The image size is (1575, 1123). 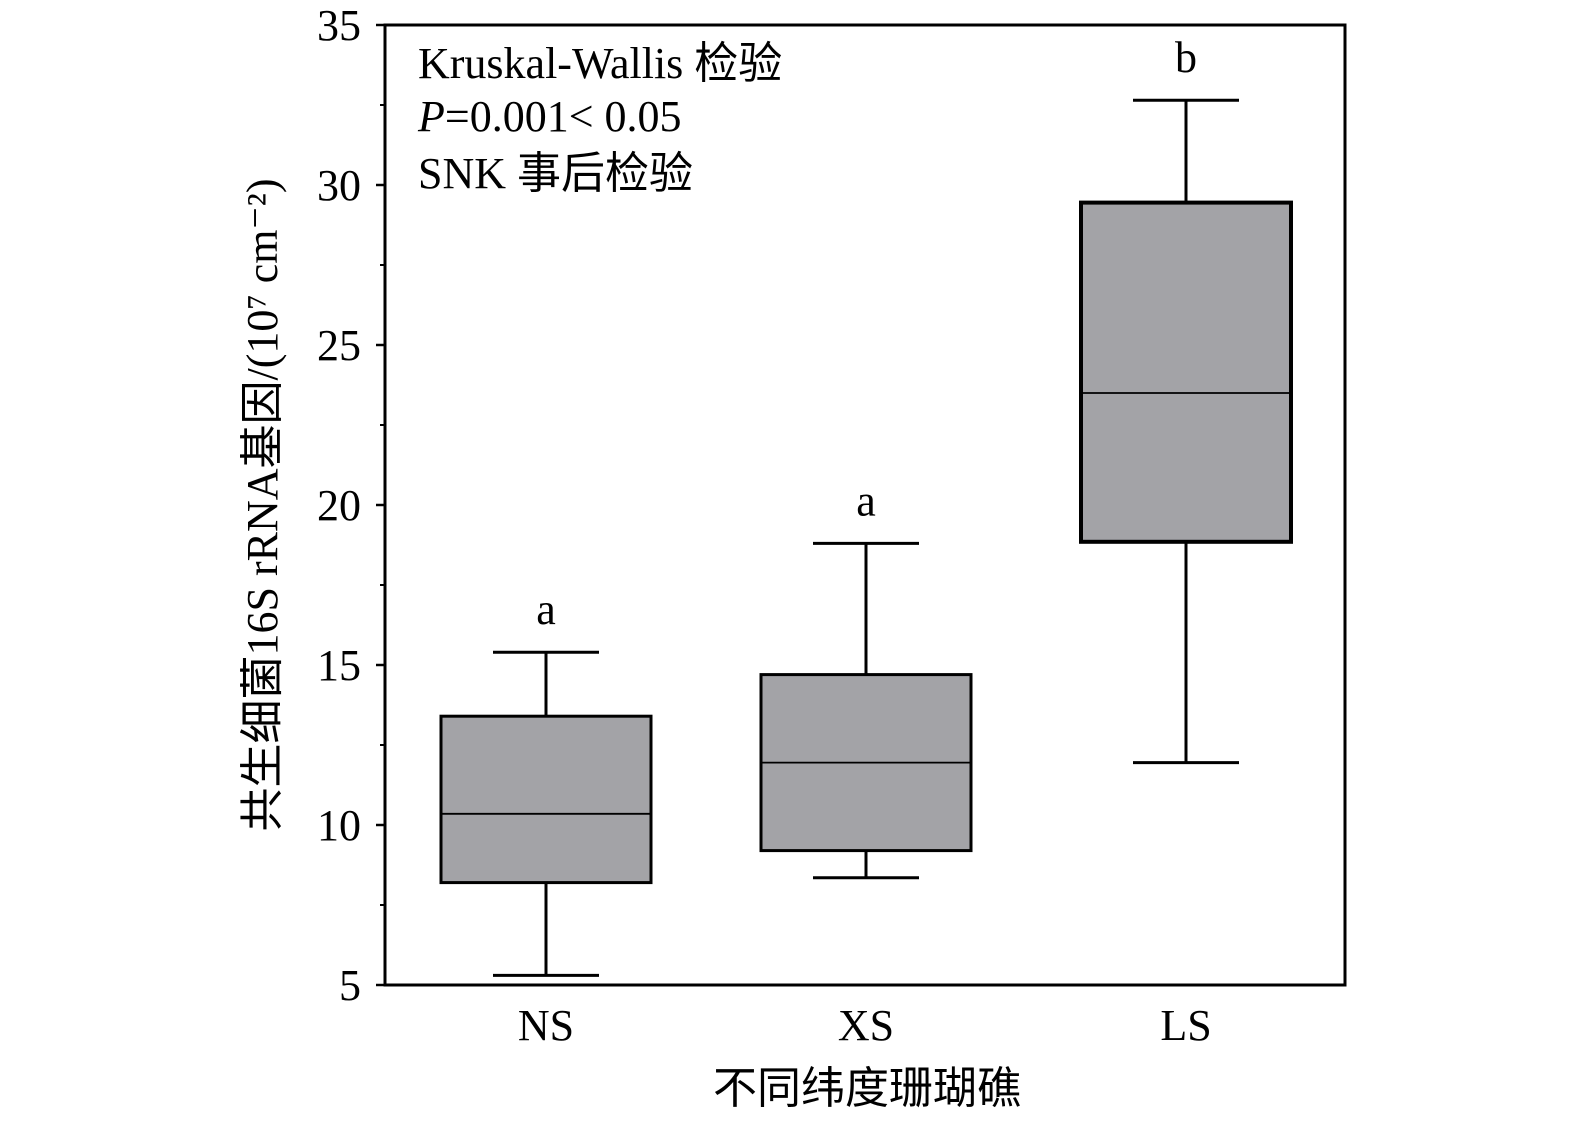 What do you see at coordinates (549, 116) in the screenshot?
I see `annotation-p-value: P=0.001< 0.05` at bounding box center [549, 116].